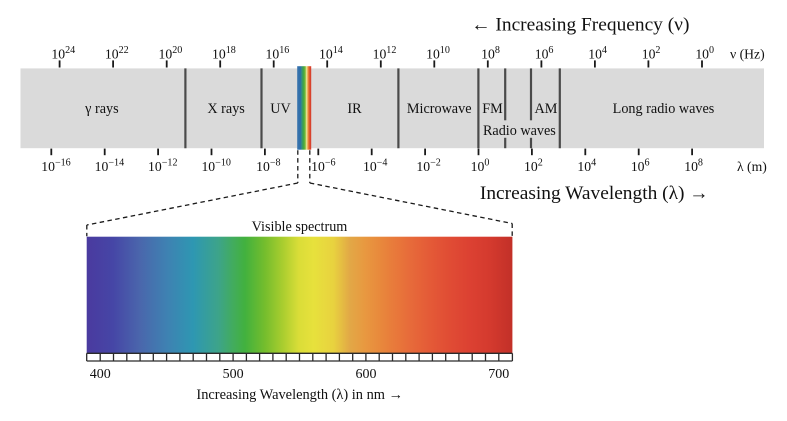  I want to click on svg-text: Long radio waves, so click(664, 109).